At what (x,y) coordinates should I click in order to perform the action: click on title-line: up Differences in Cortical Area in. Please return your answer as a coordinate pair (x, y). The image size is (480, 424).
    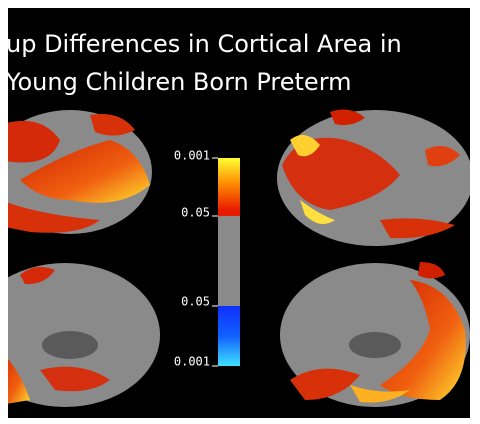
    Looking at the image, I should click on (204, 44).